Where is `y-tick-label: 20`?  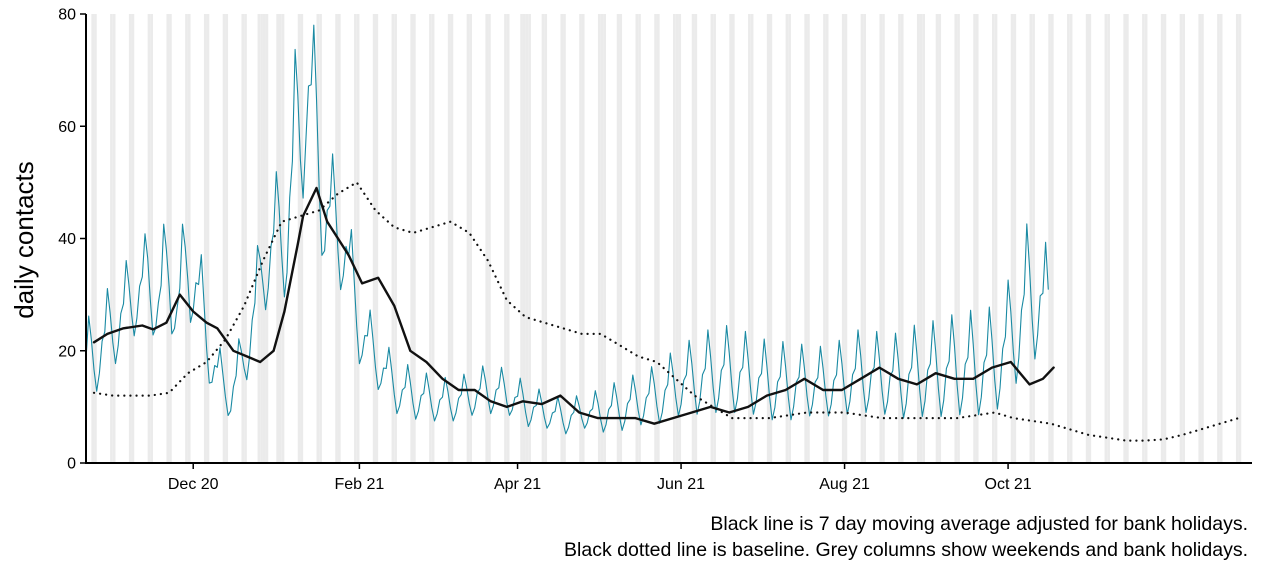 y-tick-label: 20 is located at coordinates (67, 351).